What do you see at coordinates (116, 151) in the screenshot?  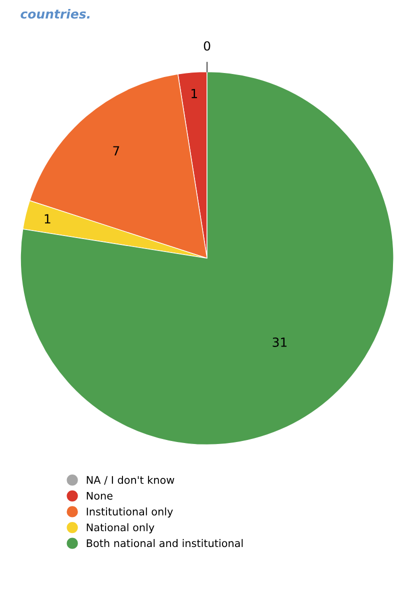 I see `data-label: 7` at bounding box center [116, 151].